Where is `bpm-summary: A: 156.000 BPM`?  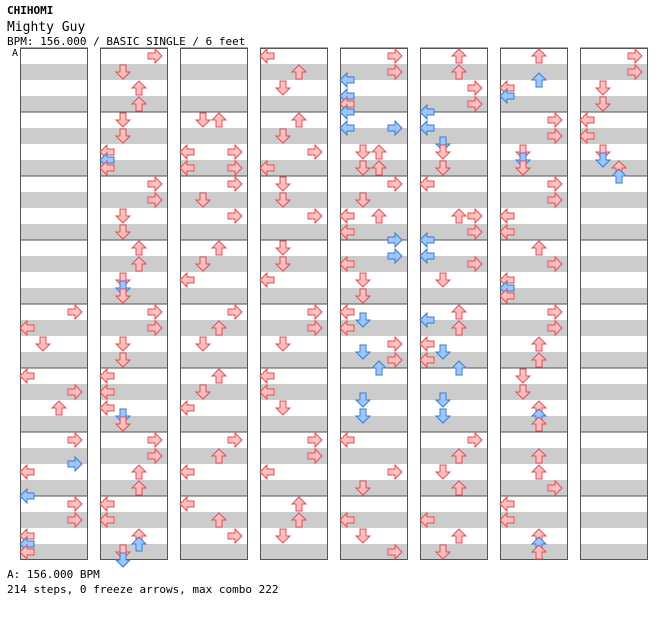 bpm-summary: A: 156.000 BPM is located at coordinates (53, 574).